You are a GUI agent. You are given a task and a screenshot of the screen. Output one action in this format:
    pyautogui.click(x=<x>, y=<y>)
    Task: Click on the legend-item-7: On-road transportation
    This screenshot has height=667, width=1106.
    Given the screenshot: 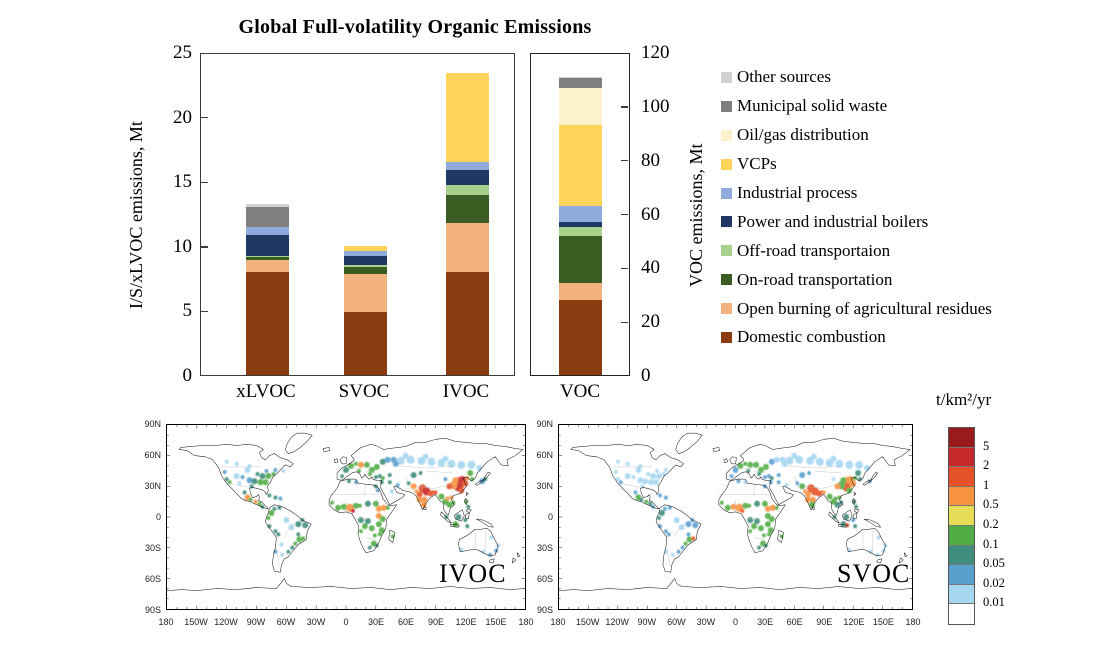 What is the action you would take?
    pyautogui.click(x=856, y=279)
    